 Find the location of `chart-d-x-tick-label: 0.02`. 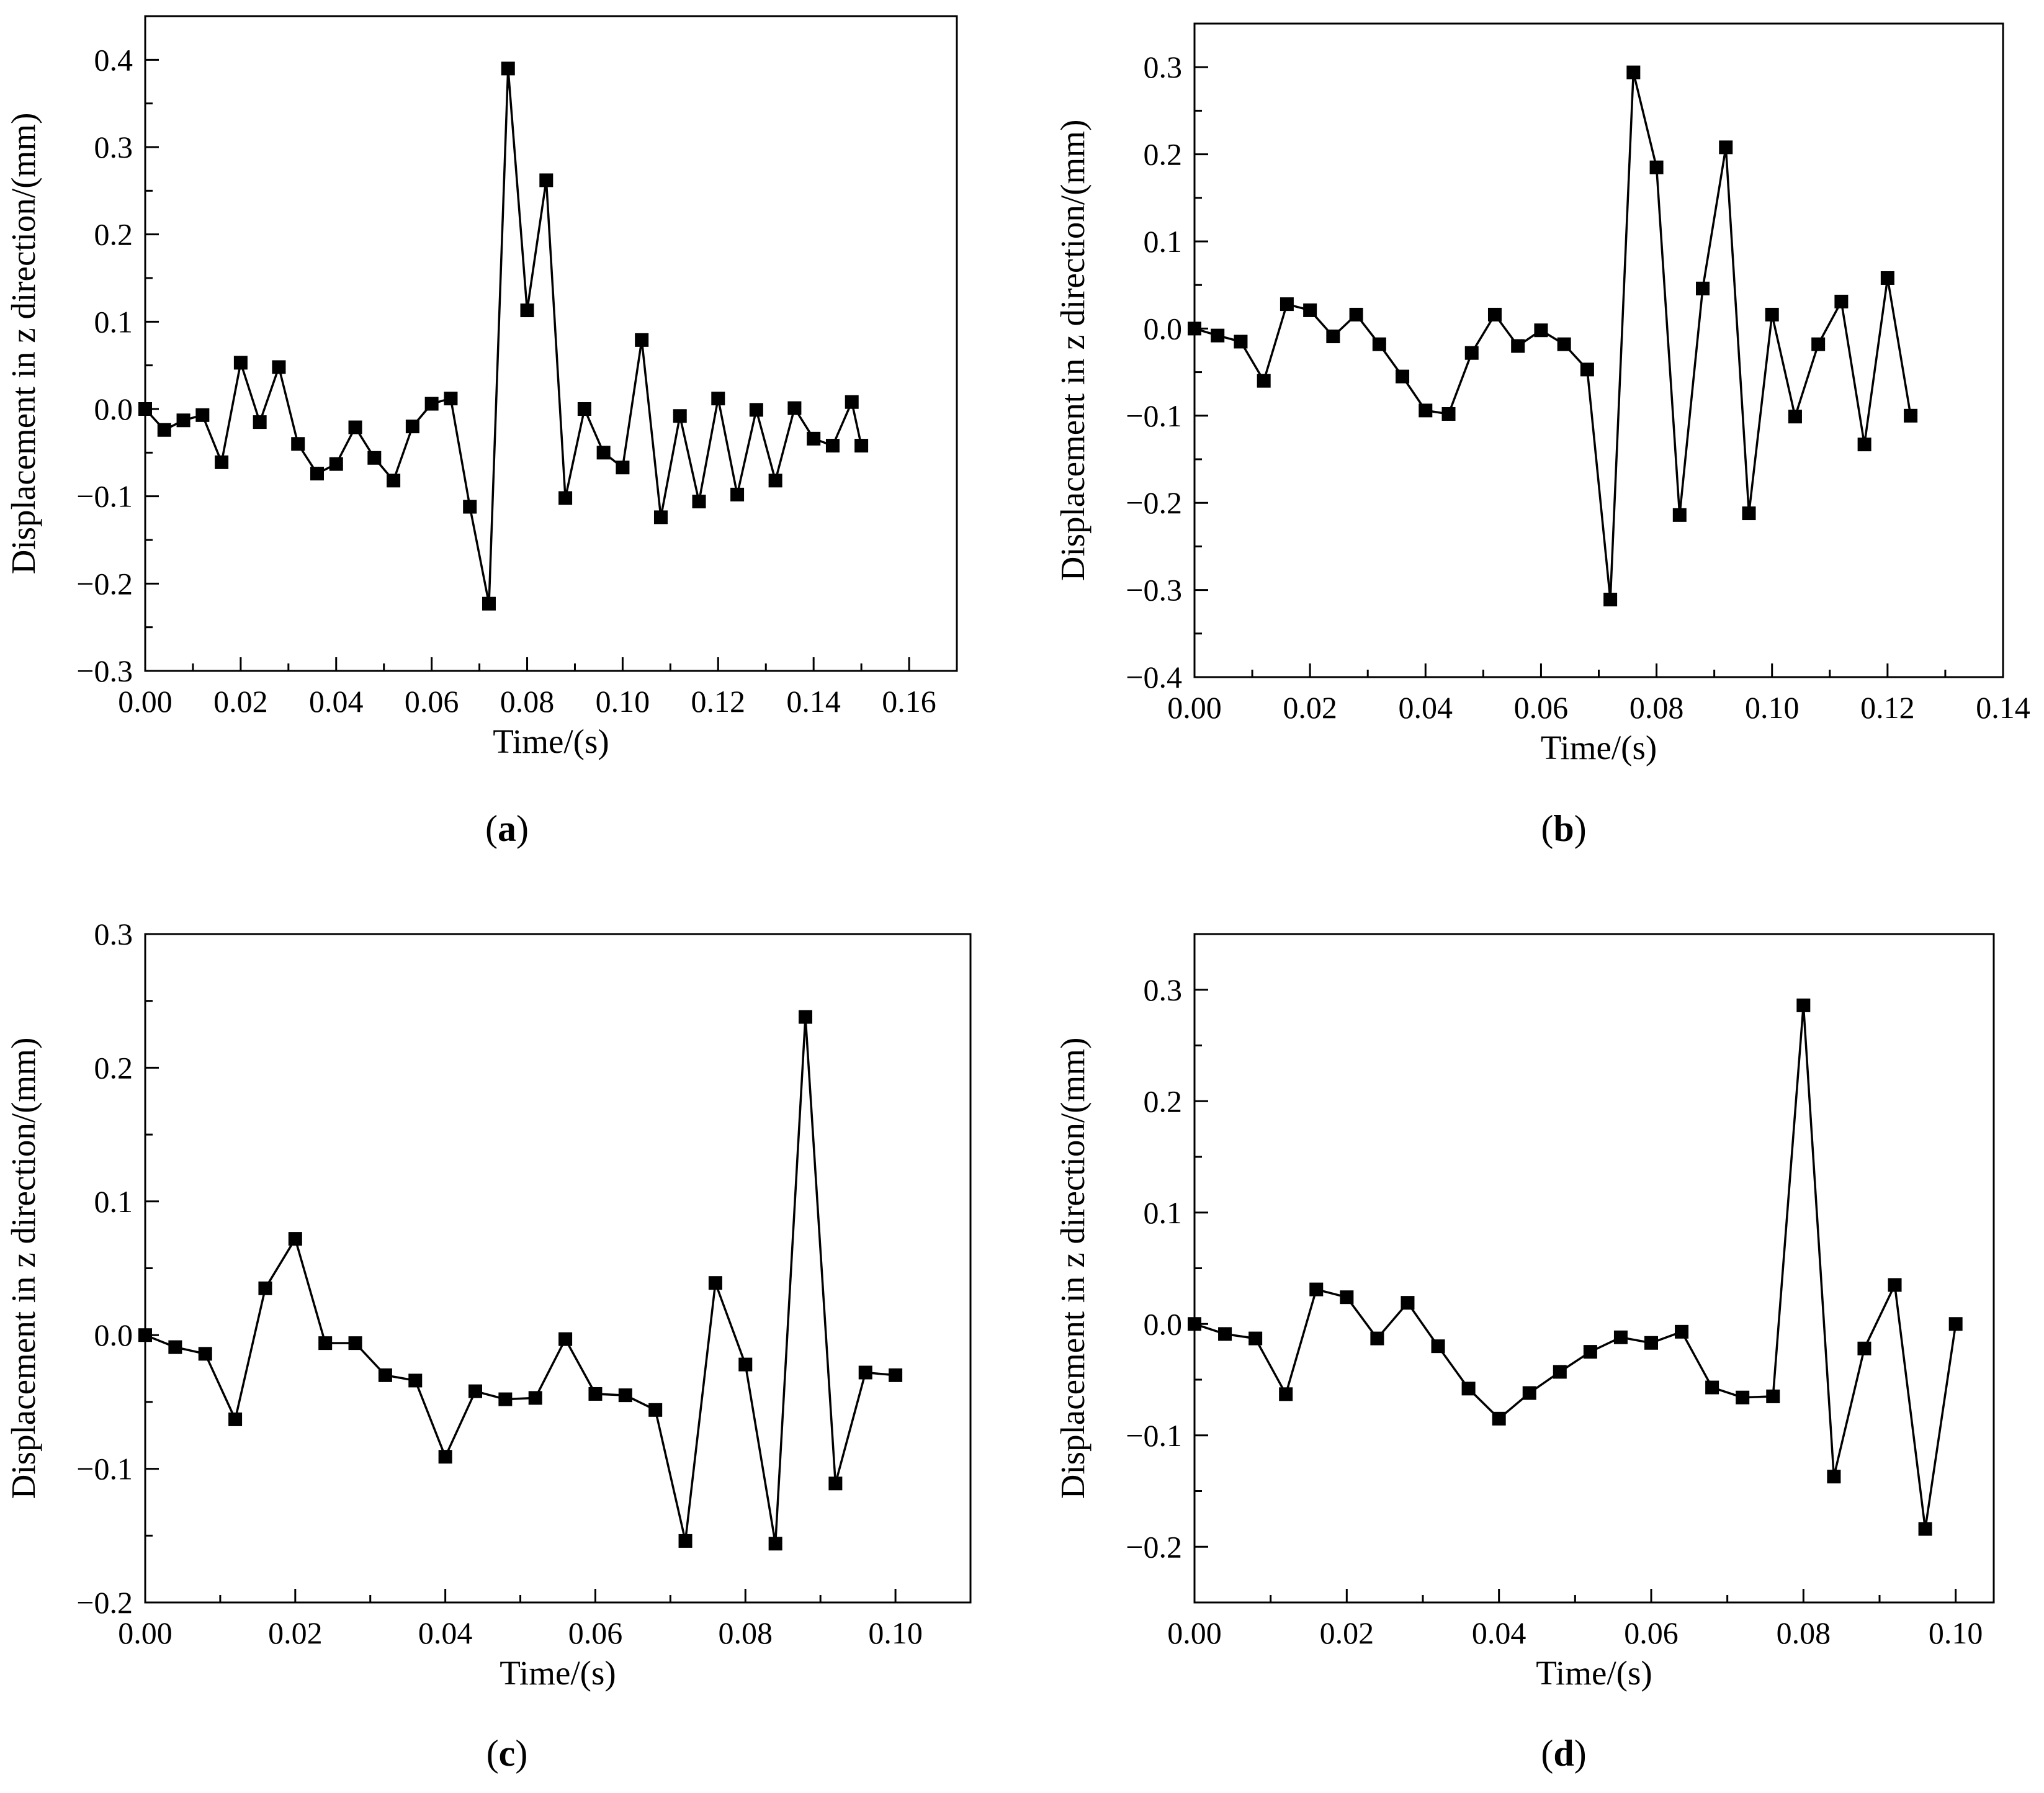

chart-d-x-tick-label: 0.02 is located at coordinates (1347, 1632).